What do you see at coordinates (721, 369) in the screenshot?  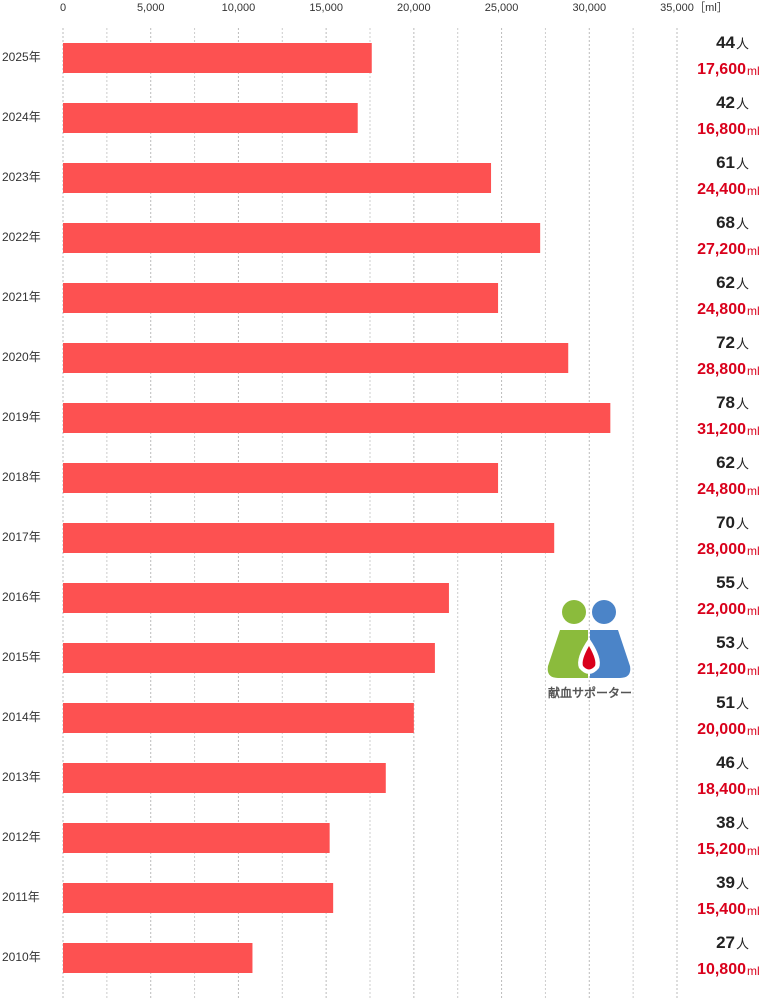 I see `value-label: 28,800` at bounding box center [721, 369].